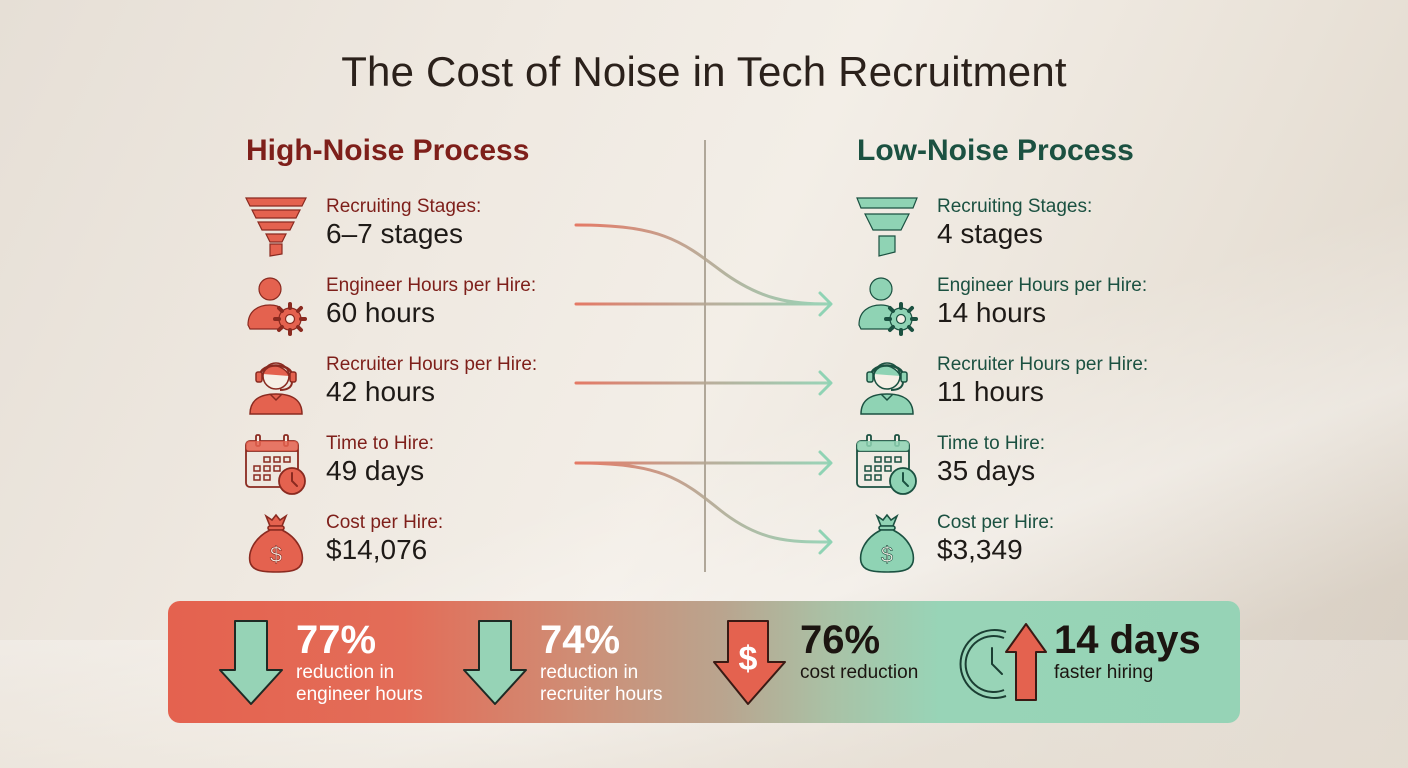 The image size is (1408, 768). Describe the element at coordinates (380, 312) in the screenshot. I see `metric-value: 60 hours` at that location.